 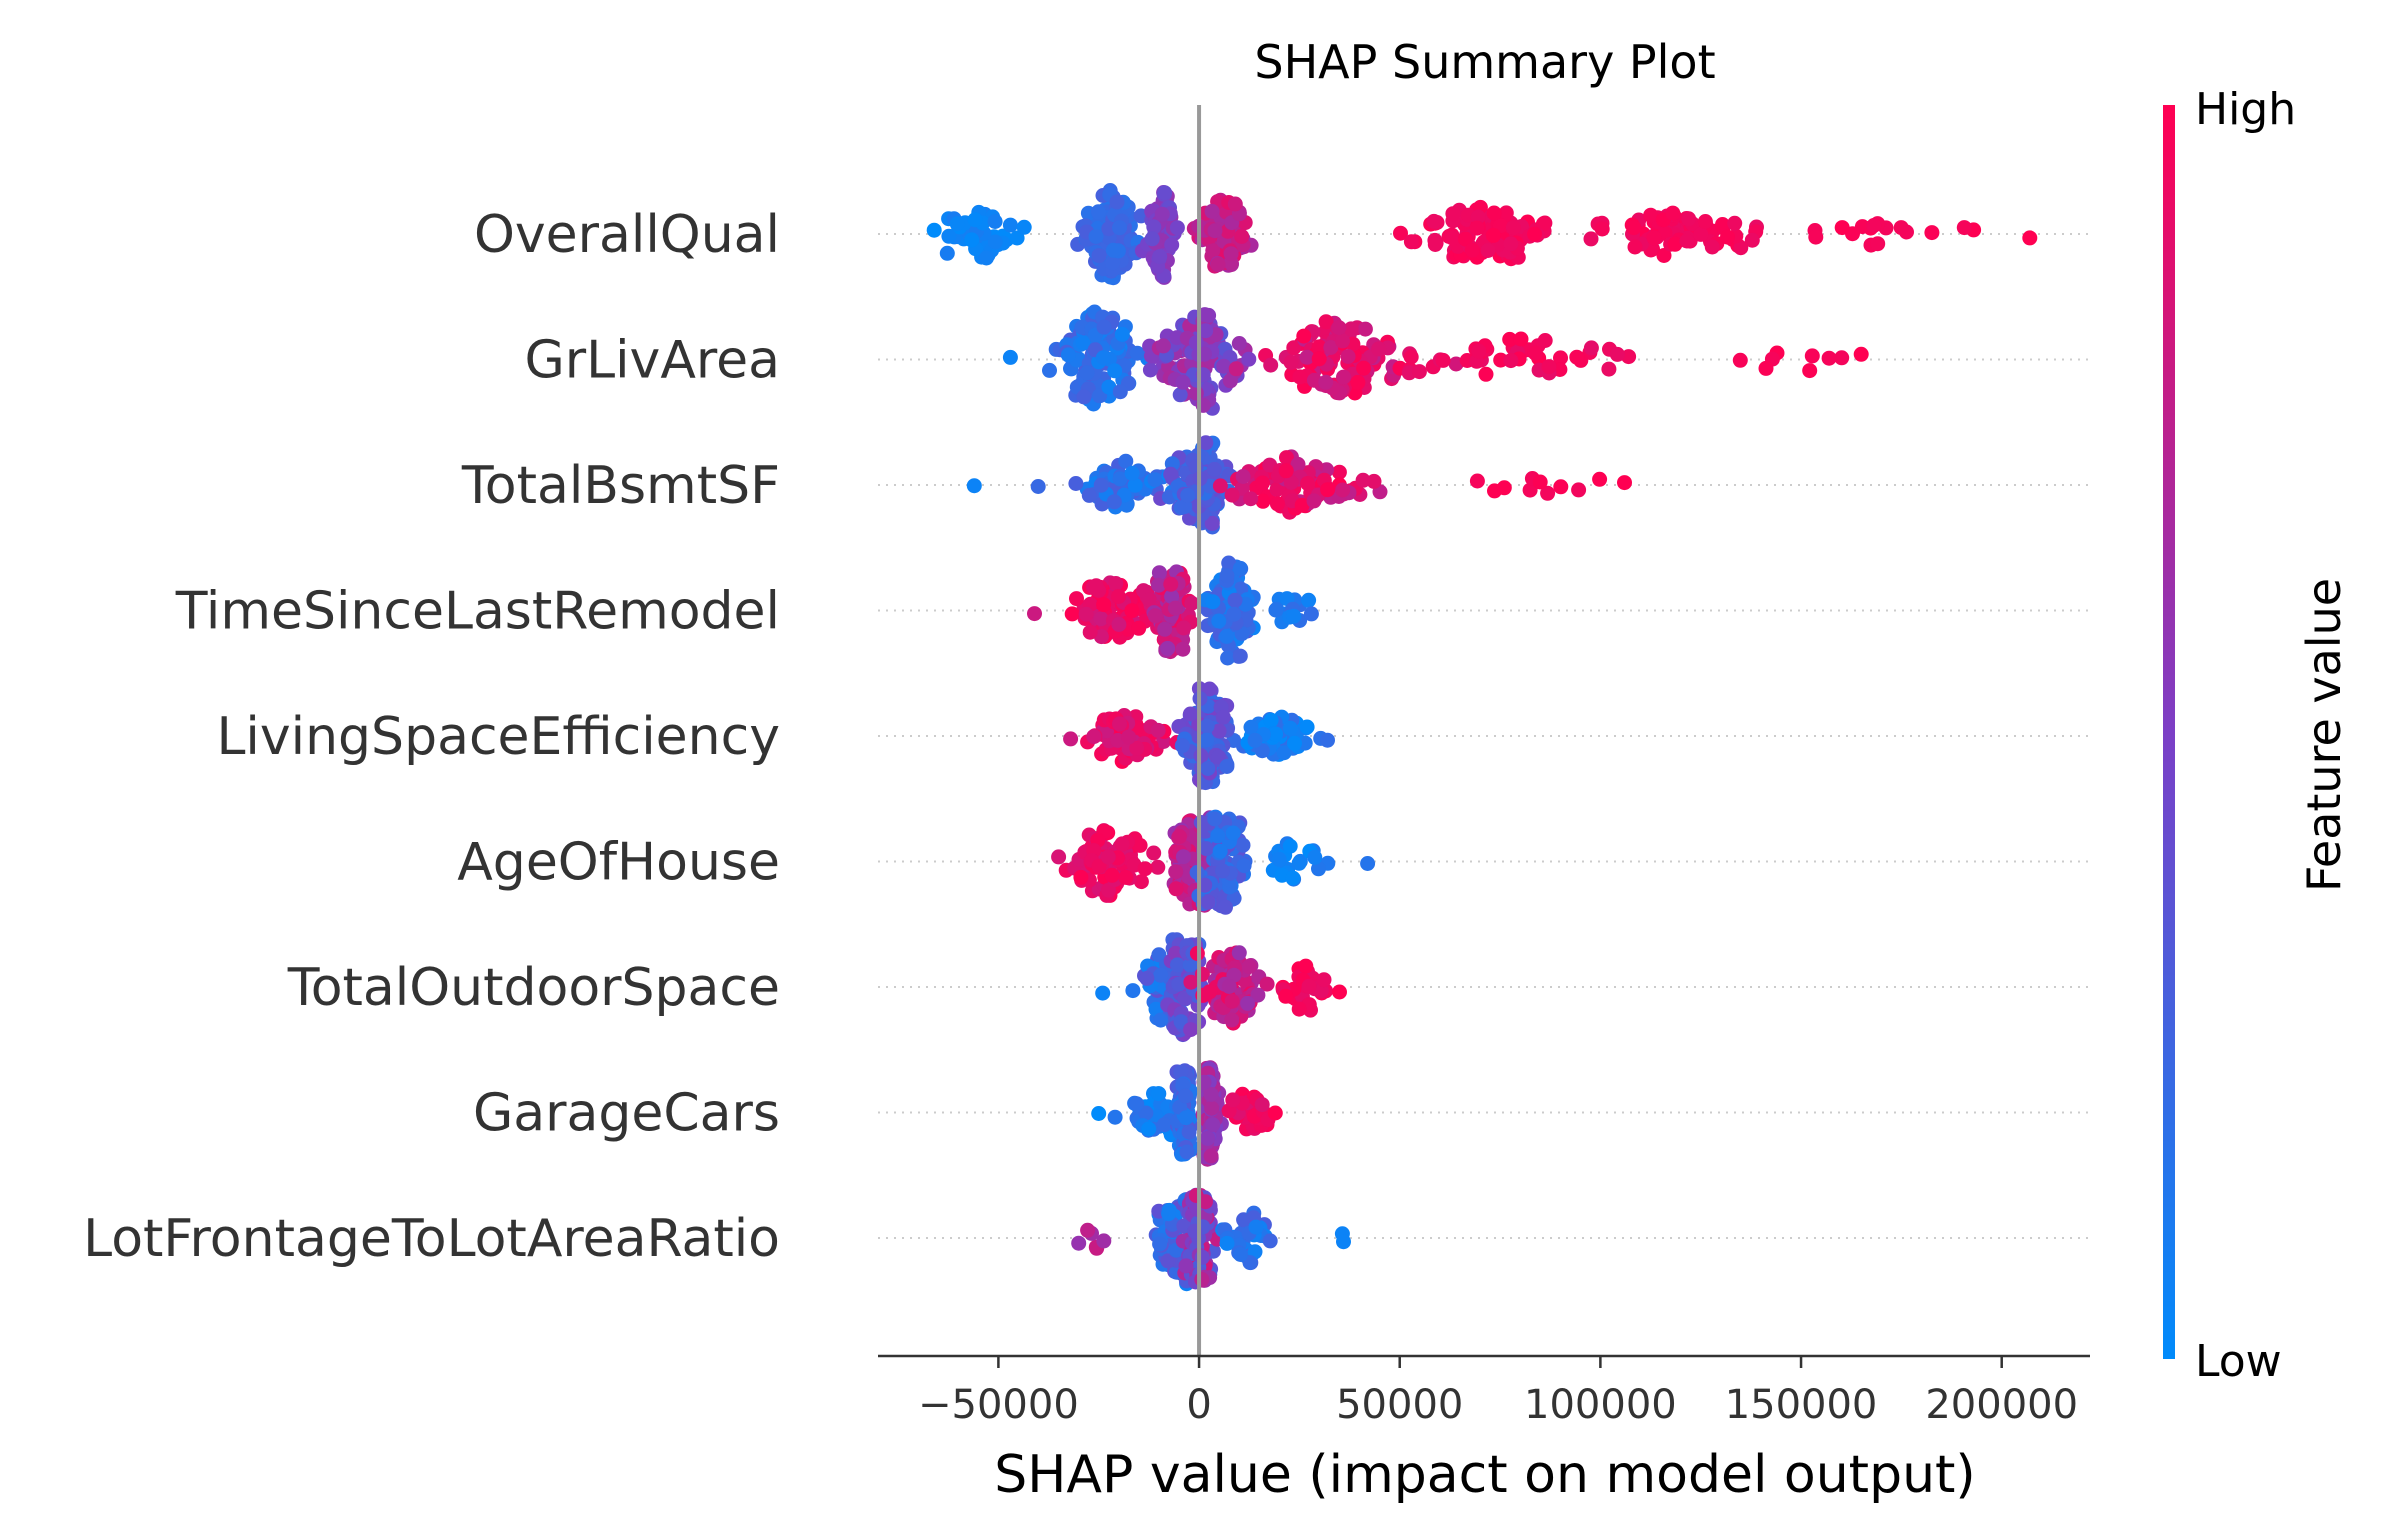 What do you see at coordinates (620, 486) in the screenshot?
I see `feature-label: TotalBsmtSF` at bounding box center [620, 486].